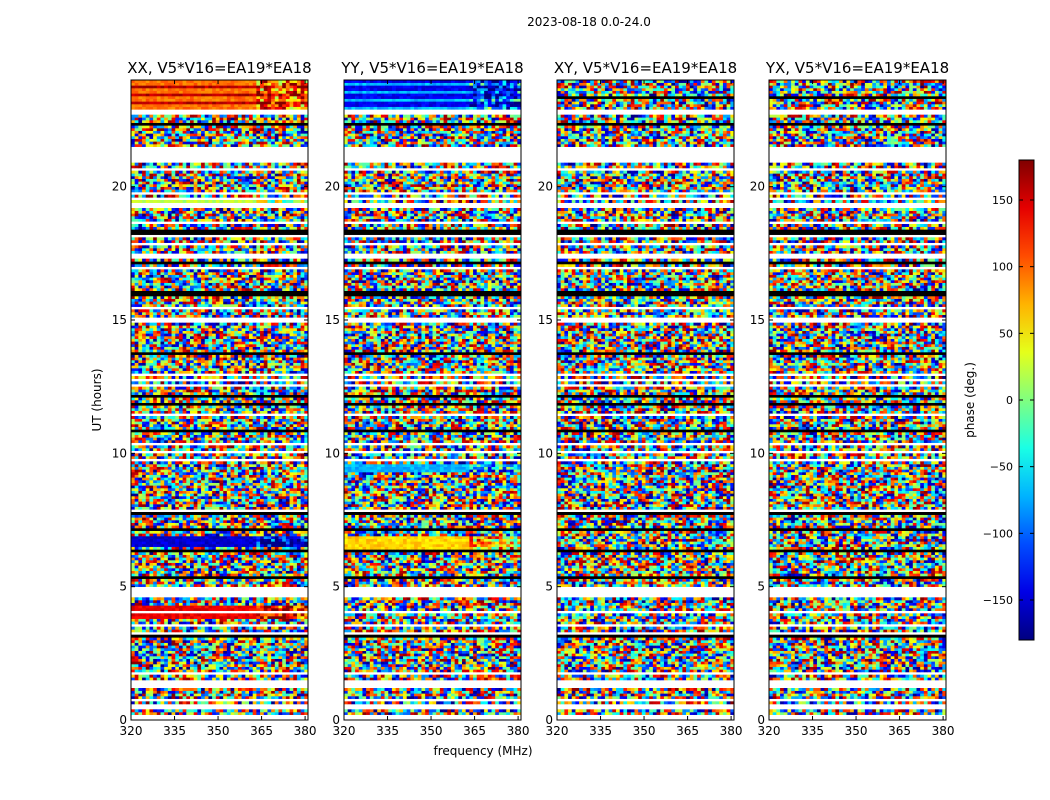  I want to click on colorbar-tick-label: −50, so click(1001, 467).